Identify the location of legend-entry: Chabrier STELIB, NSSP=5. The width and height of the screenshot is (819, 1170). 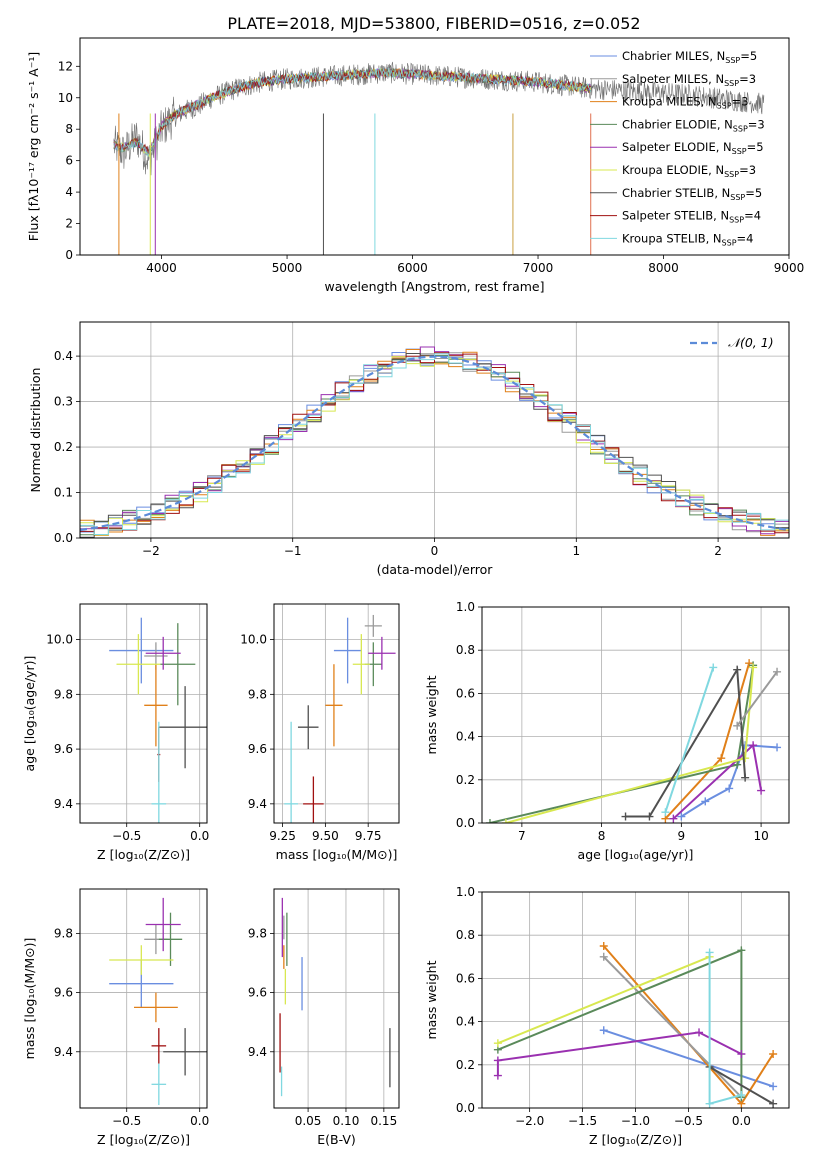
(692, 194).